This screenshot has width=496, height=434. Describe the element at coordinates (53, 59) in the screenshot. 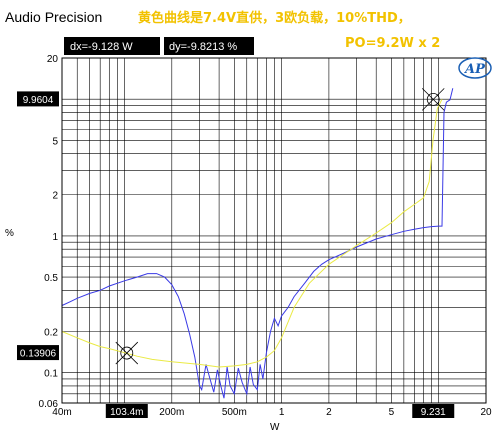

I see `y-tick-label: 20` at that location.